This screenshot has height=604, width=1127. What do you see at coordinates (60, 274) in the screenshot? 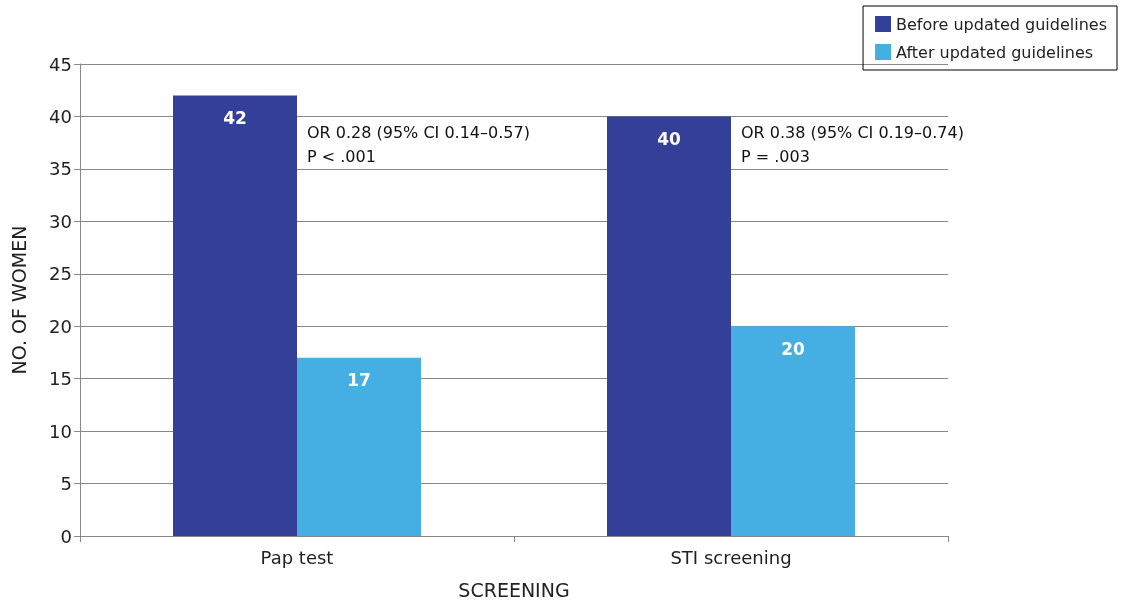
I see `y-tick-label: 25` at bounding box center [60, 274].